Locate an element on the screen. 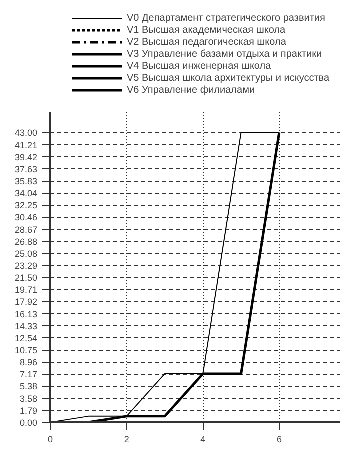  y-tick-label: 16.13 is located at coordinates (26, 314).